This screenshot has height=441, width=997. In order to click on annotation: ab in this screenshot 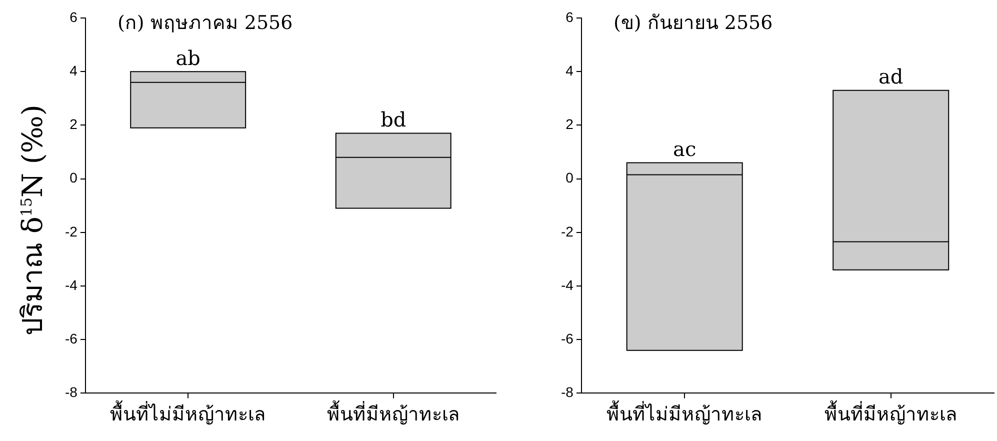, I will do `click(188, 58)`.